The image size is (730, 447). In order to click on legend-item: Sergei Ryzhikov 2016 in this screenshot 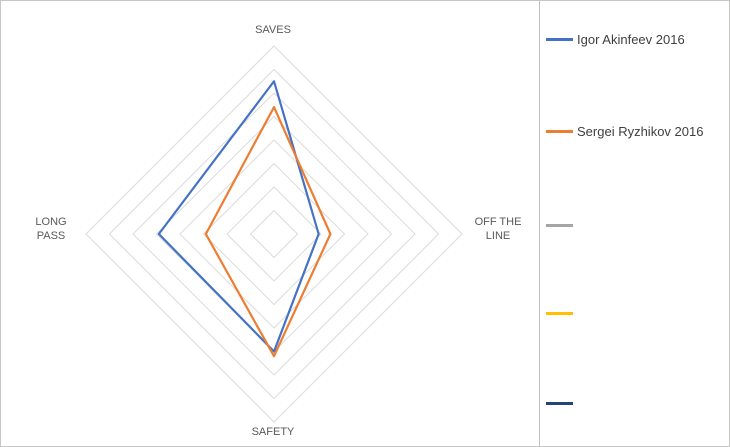, I will do `click(624, 131)`.